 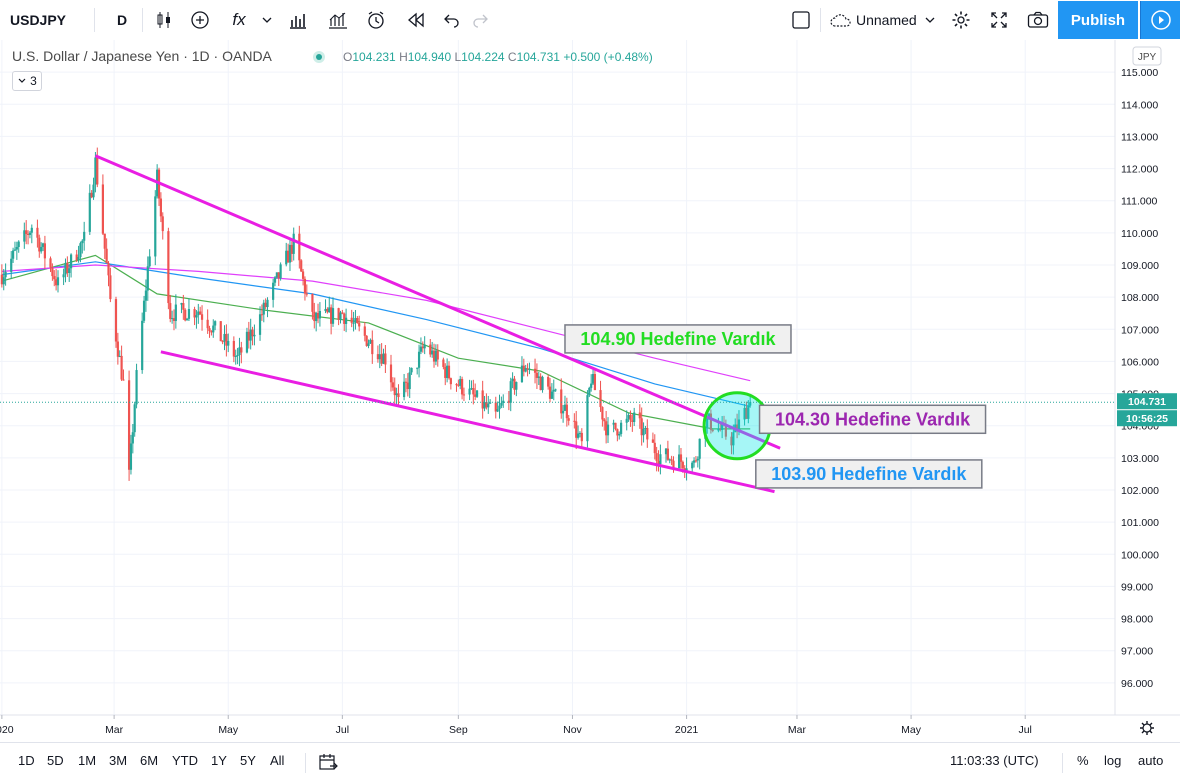 I want to click on annotation-callout: 103.90 Hedefine Vardık, so click(x=869, y=474).